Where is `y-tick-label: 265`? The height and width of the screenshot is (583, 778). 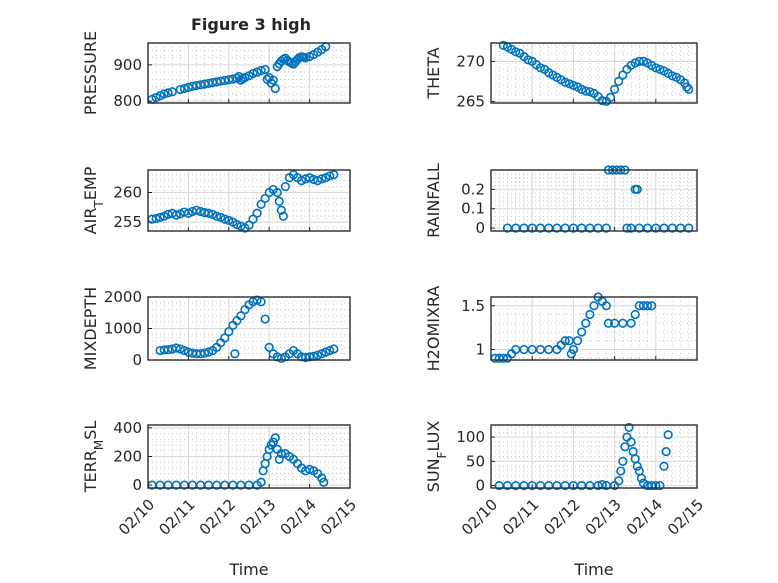 y-tick-label: 265 is located at coordinates (470, 101).